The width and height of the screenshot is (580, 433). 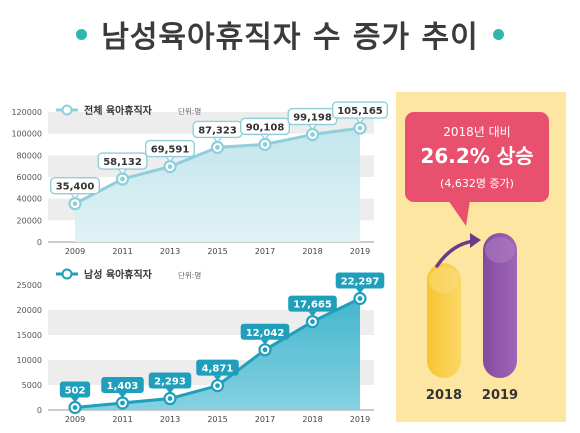 I want to click on y-tick-label: 100000, so click(x=26, y=134).